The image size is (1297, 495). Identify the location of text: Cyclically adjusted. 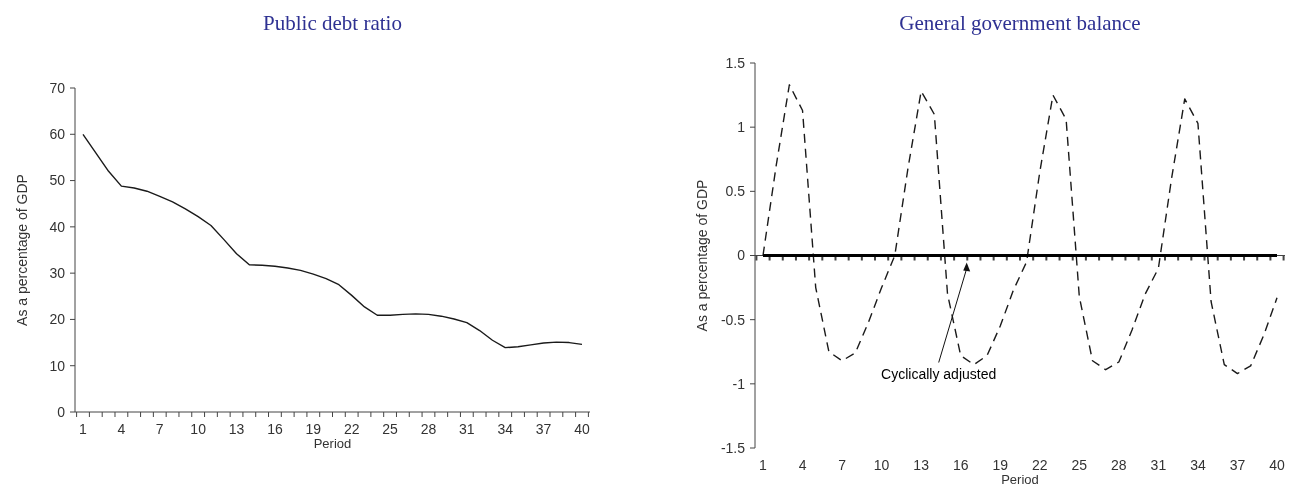
(939, 373).